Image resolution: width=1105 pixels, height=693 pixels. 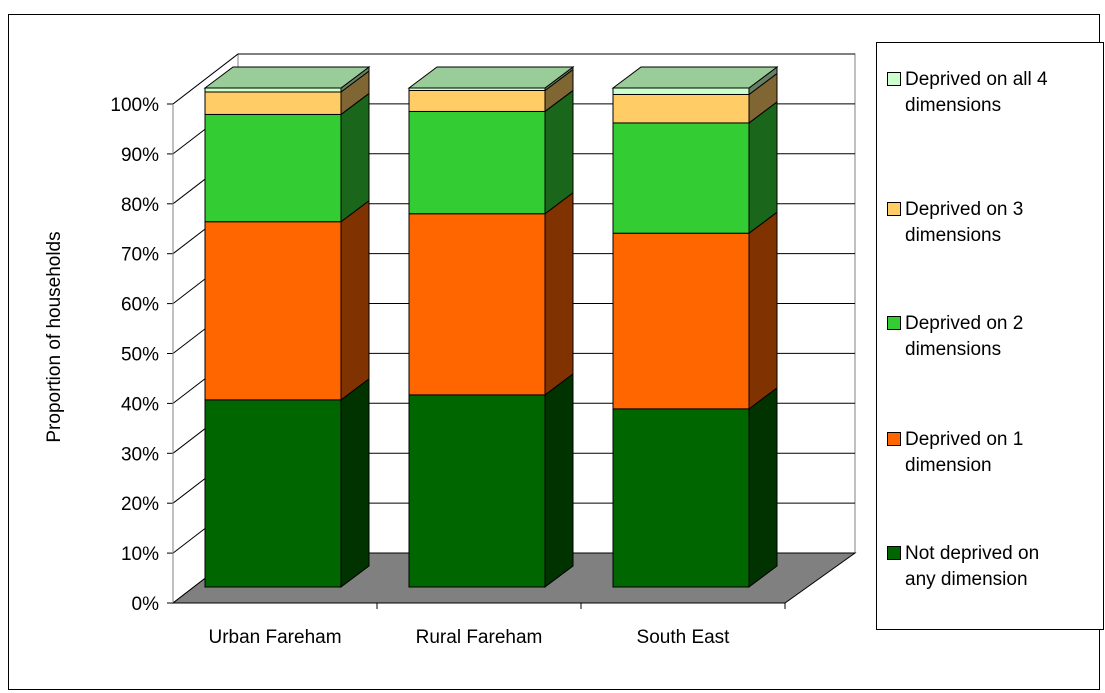 What do you see at coordinates (274, 637) in the screenshot?
I see `x-tick-label: Urban Fareham` at bounding box center [274, 637].